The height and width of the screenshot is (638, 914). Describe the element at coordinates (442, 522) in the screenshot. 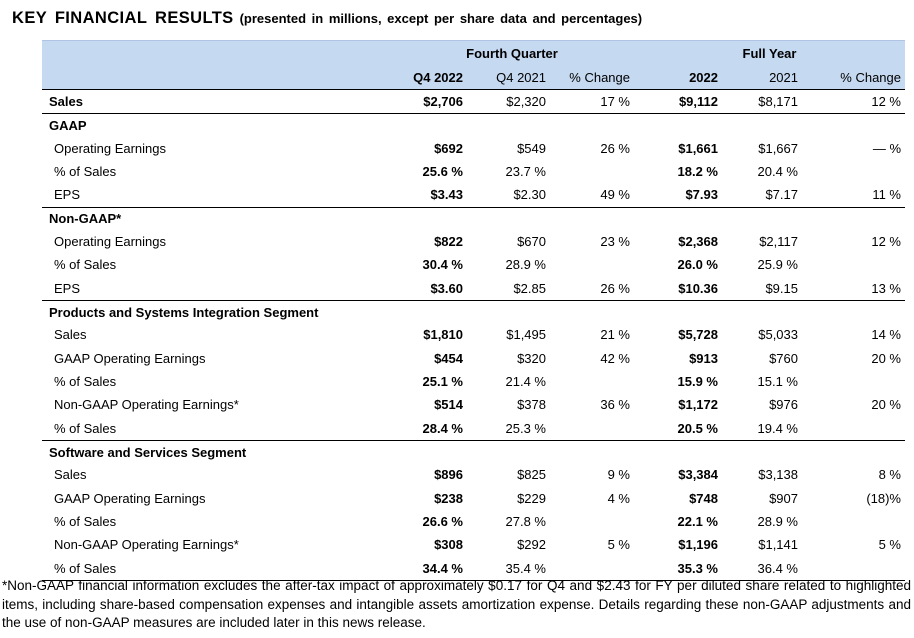

I see `cell-q4-2022: 26.6 %` at that location.